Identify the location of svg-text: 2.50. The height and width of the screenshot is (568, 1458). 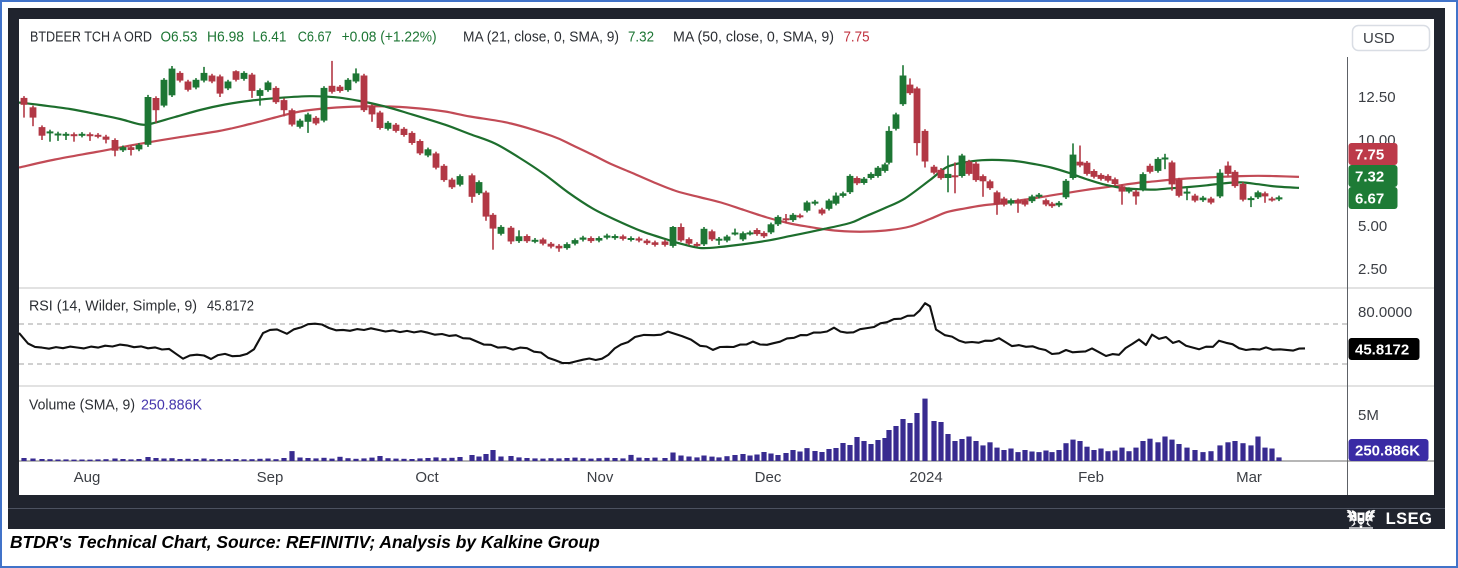
(1372, 269).